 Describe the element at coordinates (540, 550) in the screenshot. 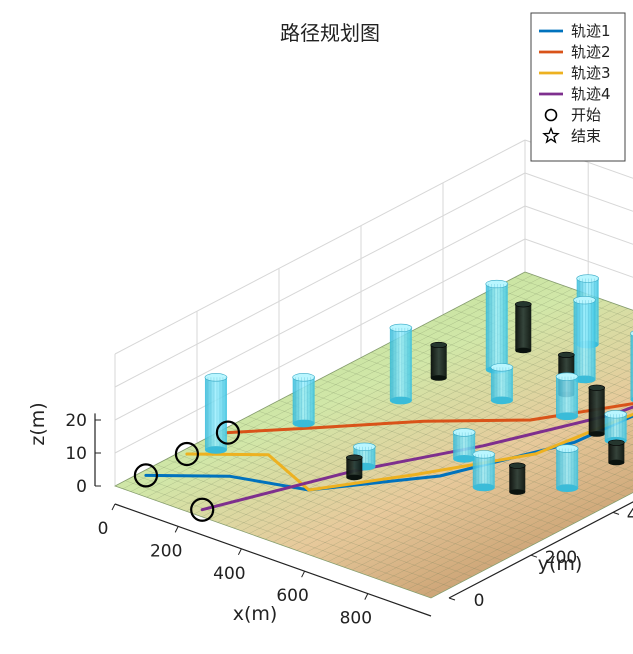

I see `y-axis-line` at that location.